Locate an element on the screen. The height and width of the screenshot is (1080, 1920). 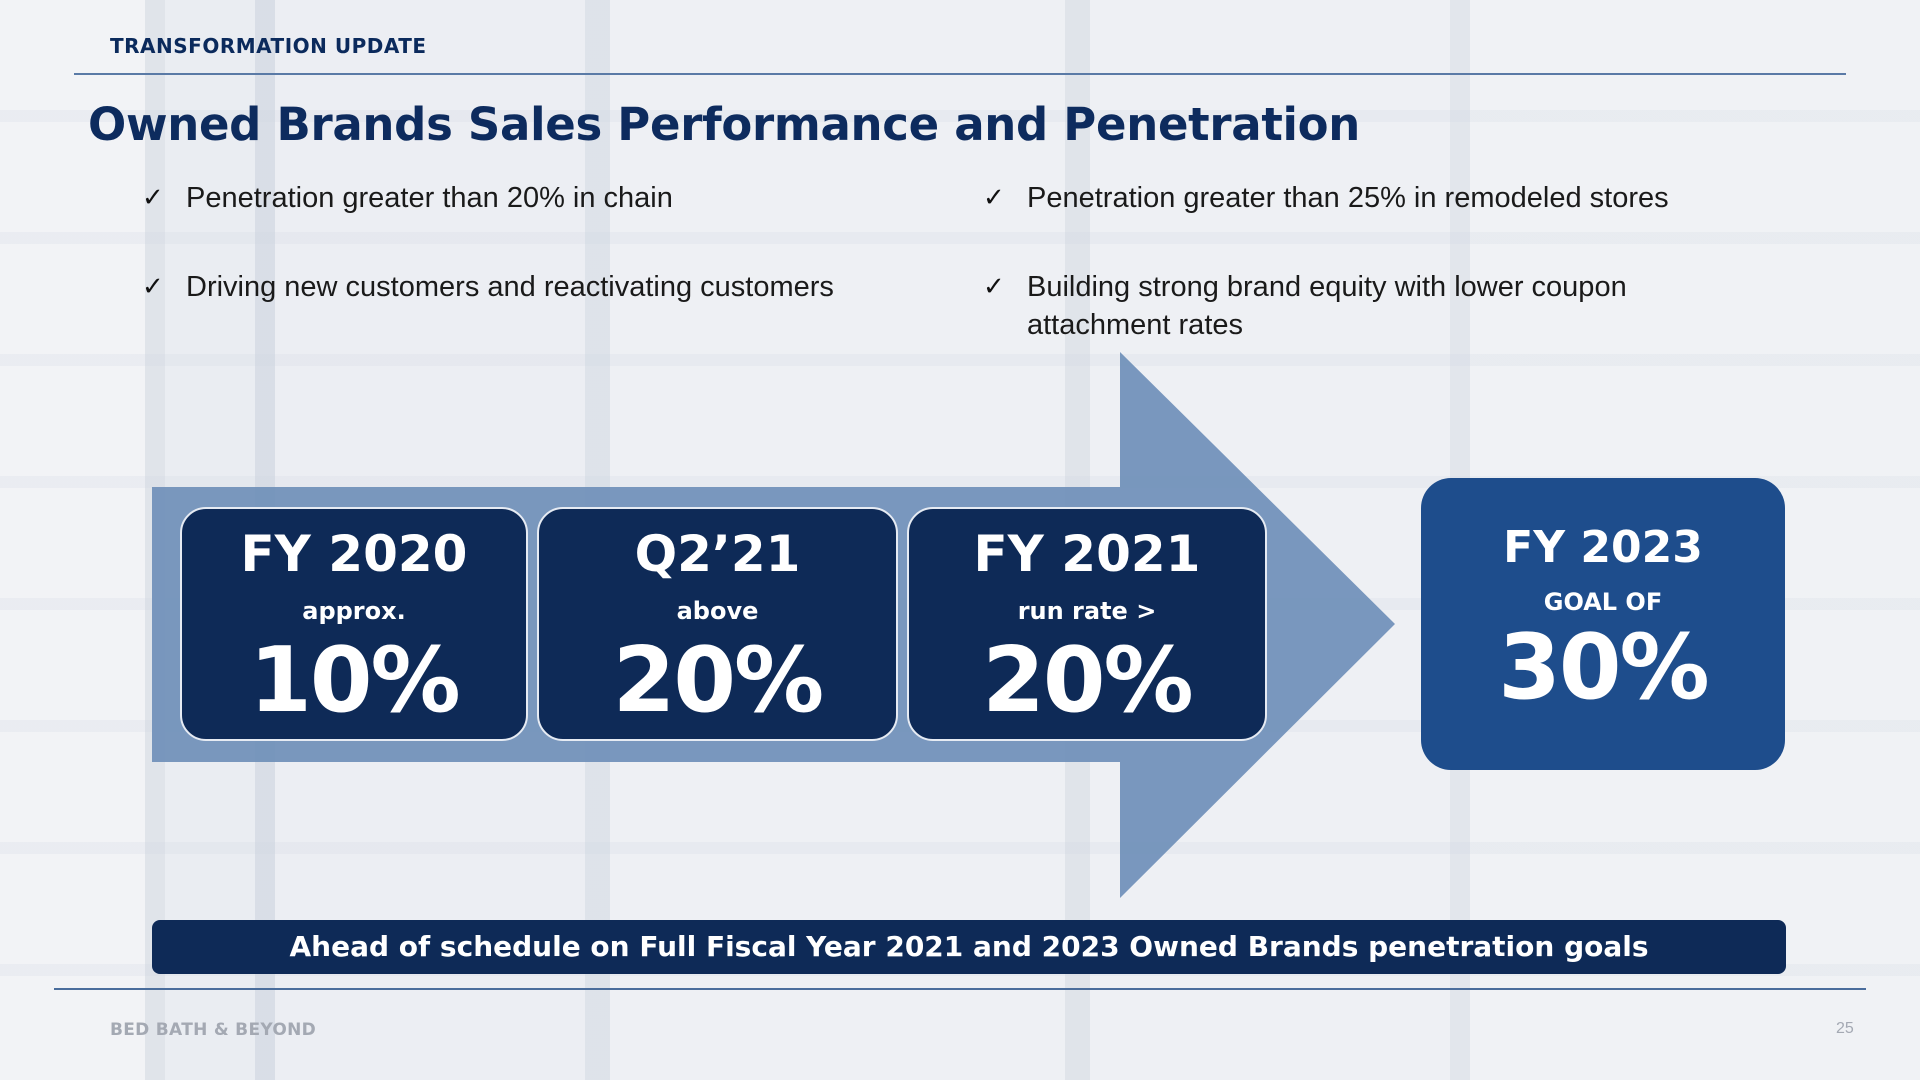
goal-value: 30% is located at coordinates (1603, 667).